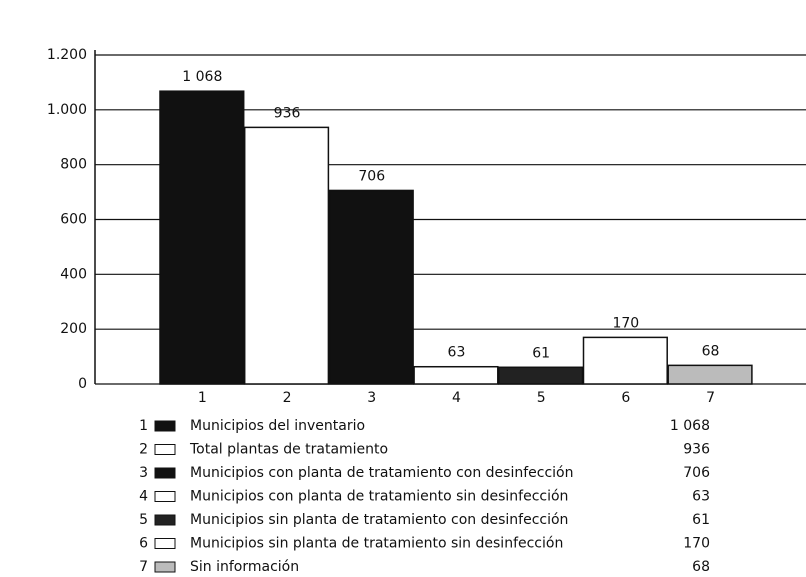 The width and height of the screenshot is (806, 577). What do you see at coordinates (73, 165) in the screenshot?
I see `y-tick-label: 800` at bounding box center [73, 165].